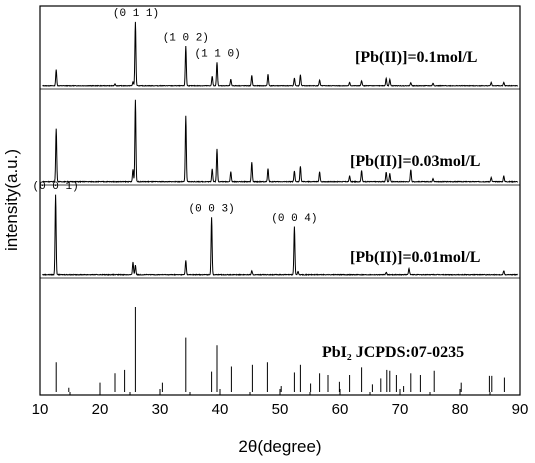 The image size is (535, 463). What do you see at coordinates (400, 409) in the screenshot?
I see `x-tick-label-6: 70` at bounding box center [400, 409].